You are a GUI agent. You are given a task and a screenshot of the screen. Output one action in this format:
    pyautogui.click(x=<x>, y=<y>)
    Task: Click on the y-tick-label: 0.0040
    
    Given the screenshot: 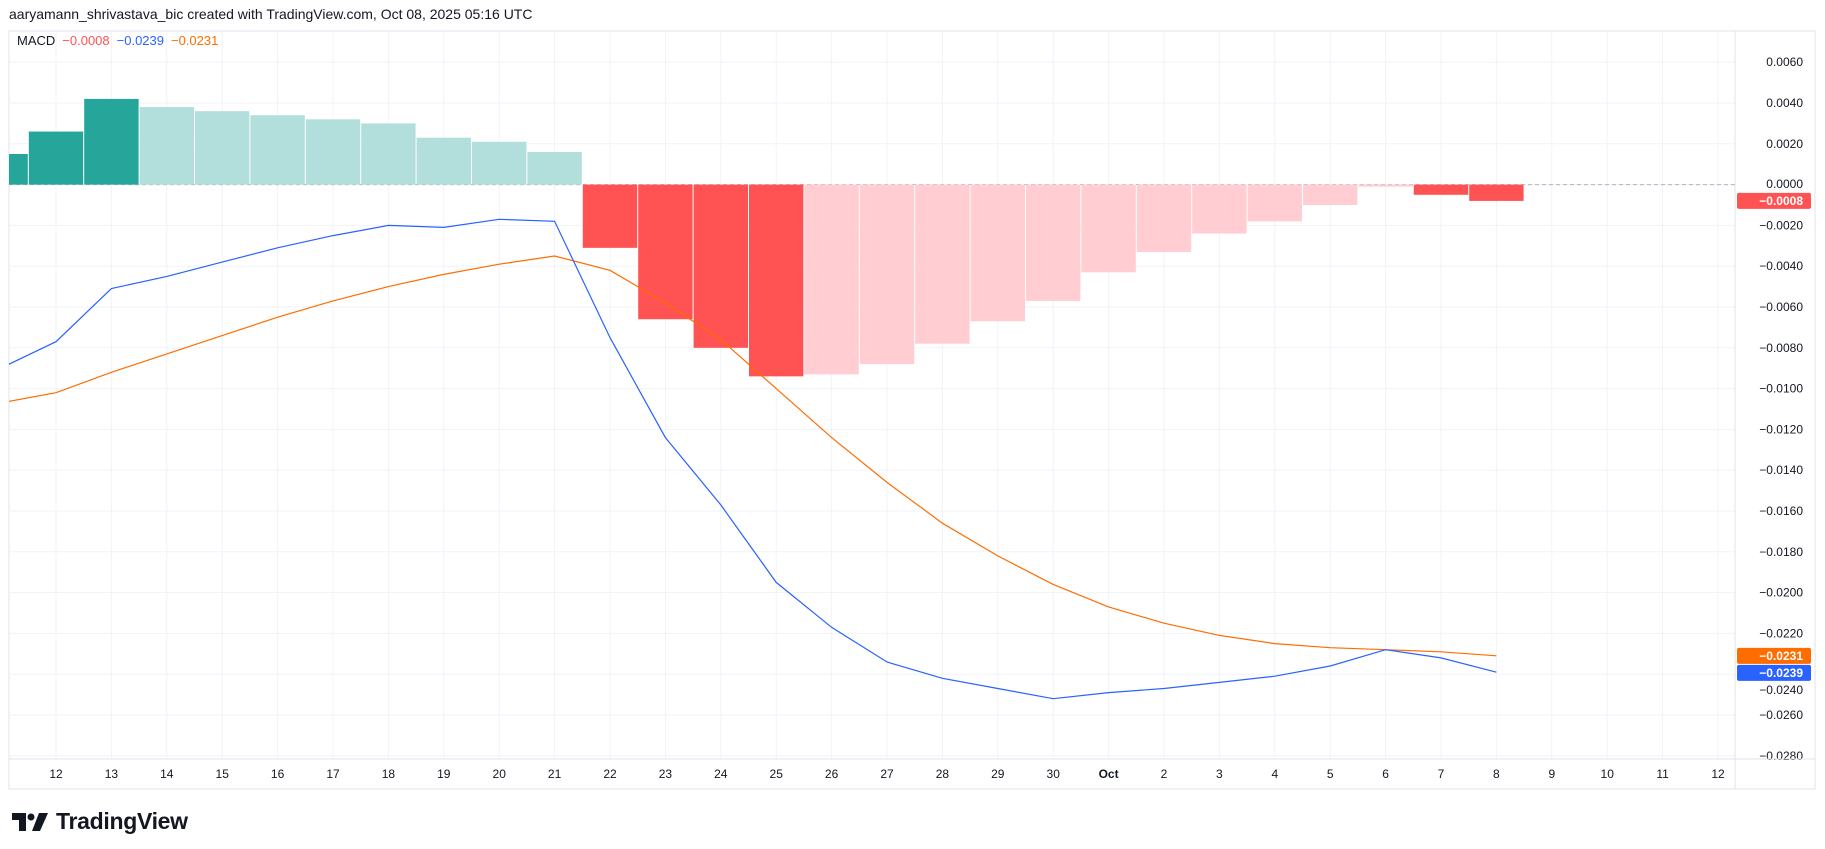 What is the action you would take?
    pyautogui.click(x=1784, y=103)
    